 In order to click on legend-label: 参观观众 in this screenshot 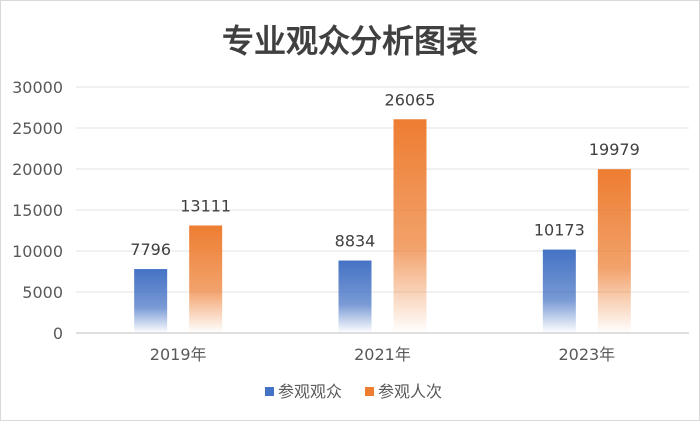, I will do `click(310, 391)`.